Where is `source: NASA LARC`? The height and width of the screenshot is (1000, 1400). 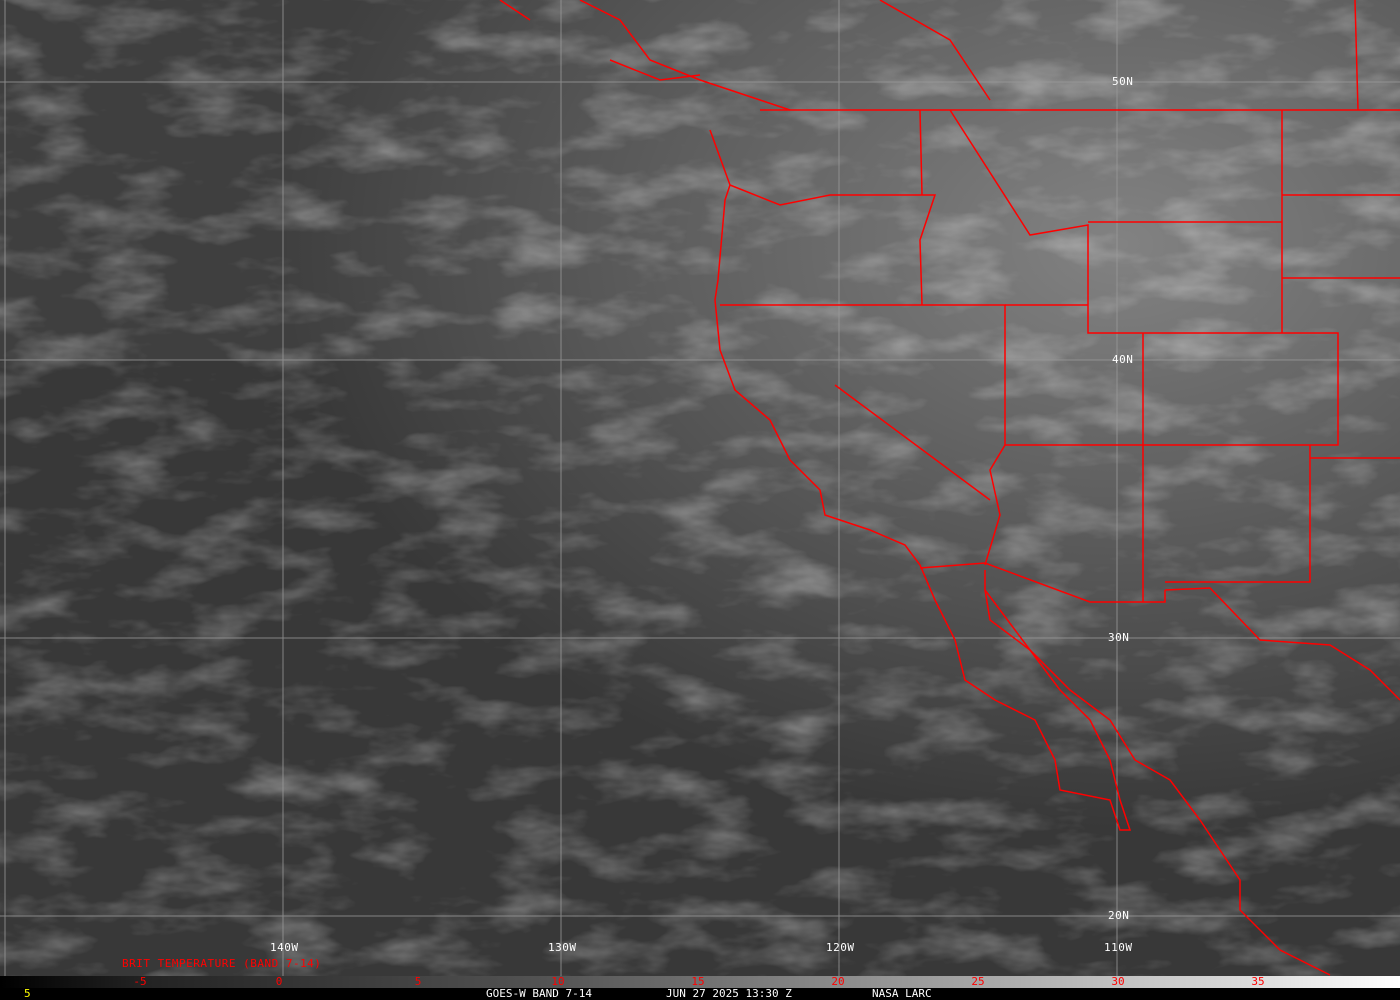 source: NASA LARC is located at coordinates (902, 993).